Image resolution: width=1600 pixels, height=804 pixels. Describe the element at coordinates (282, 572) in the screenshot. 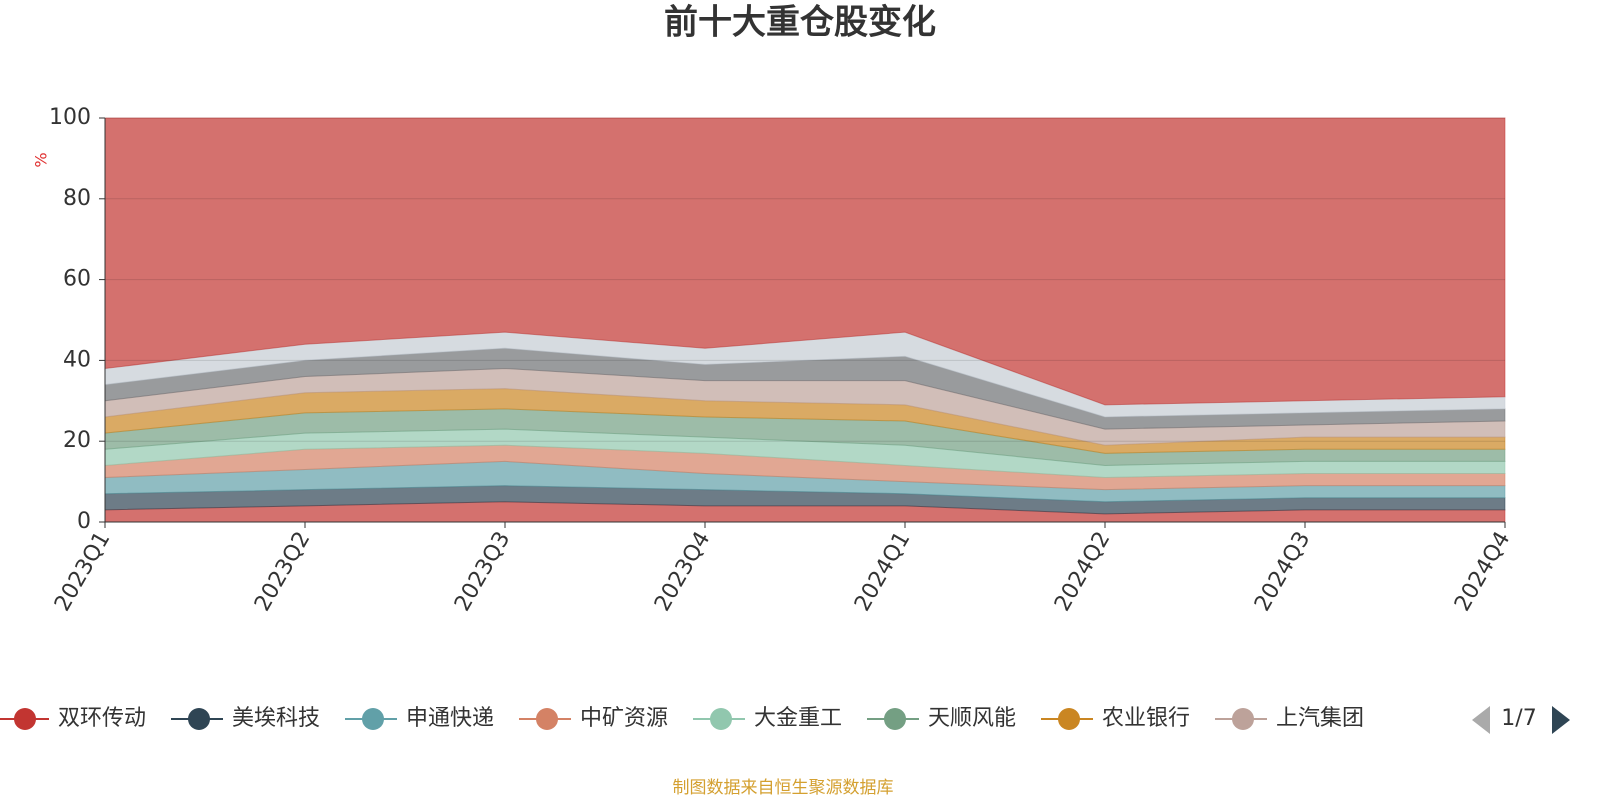

I see `x-tick-label: 2023Q2` at that location.